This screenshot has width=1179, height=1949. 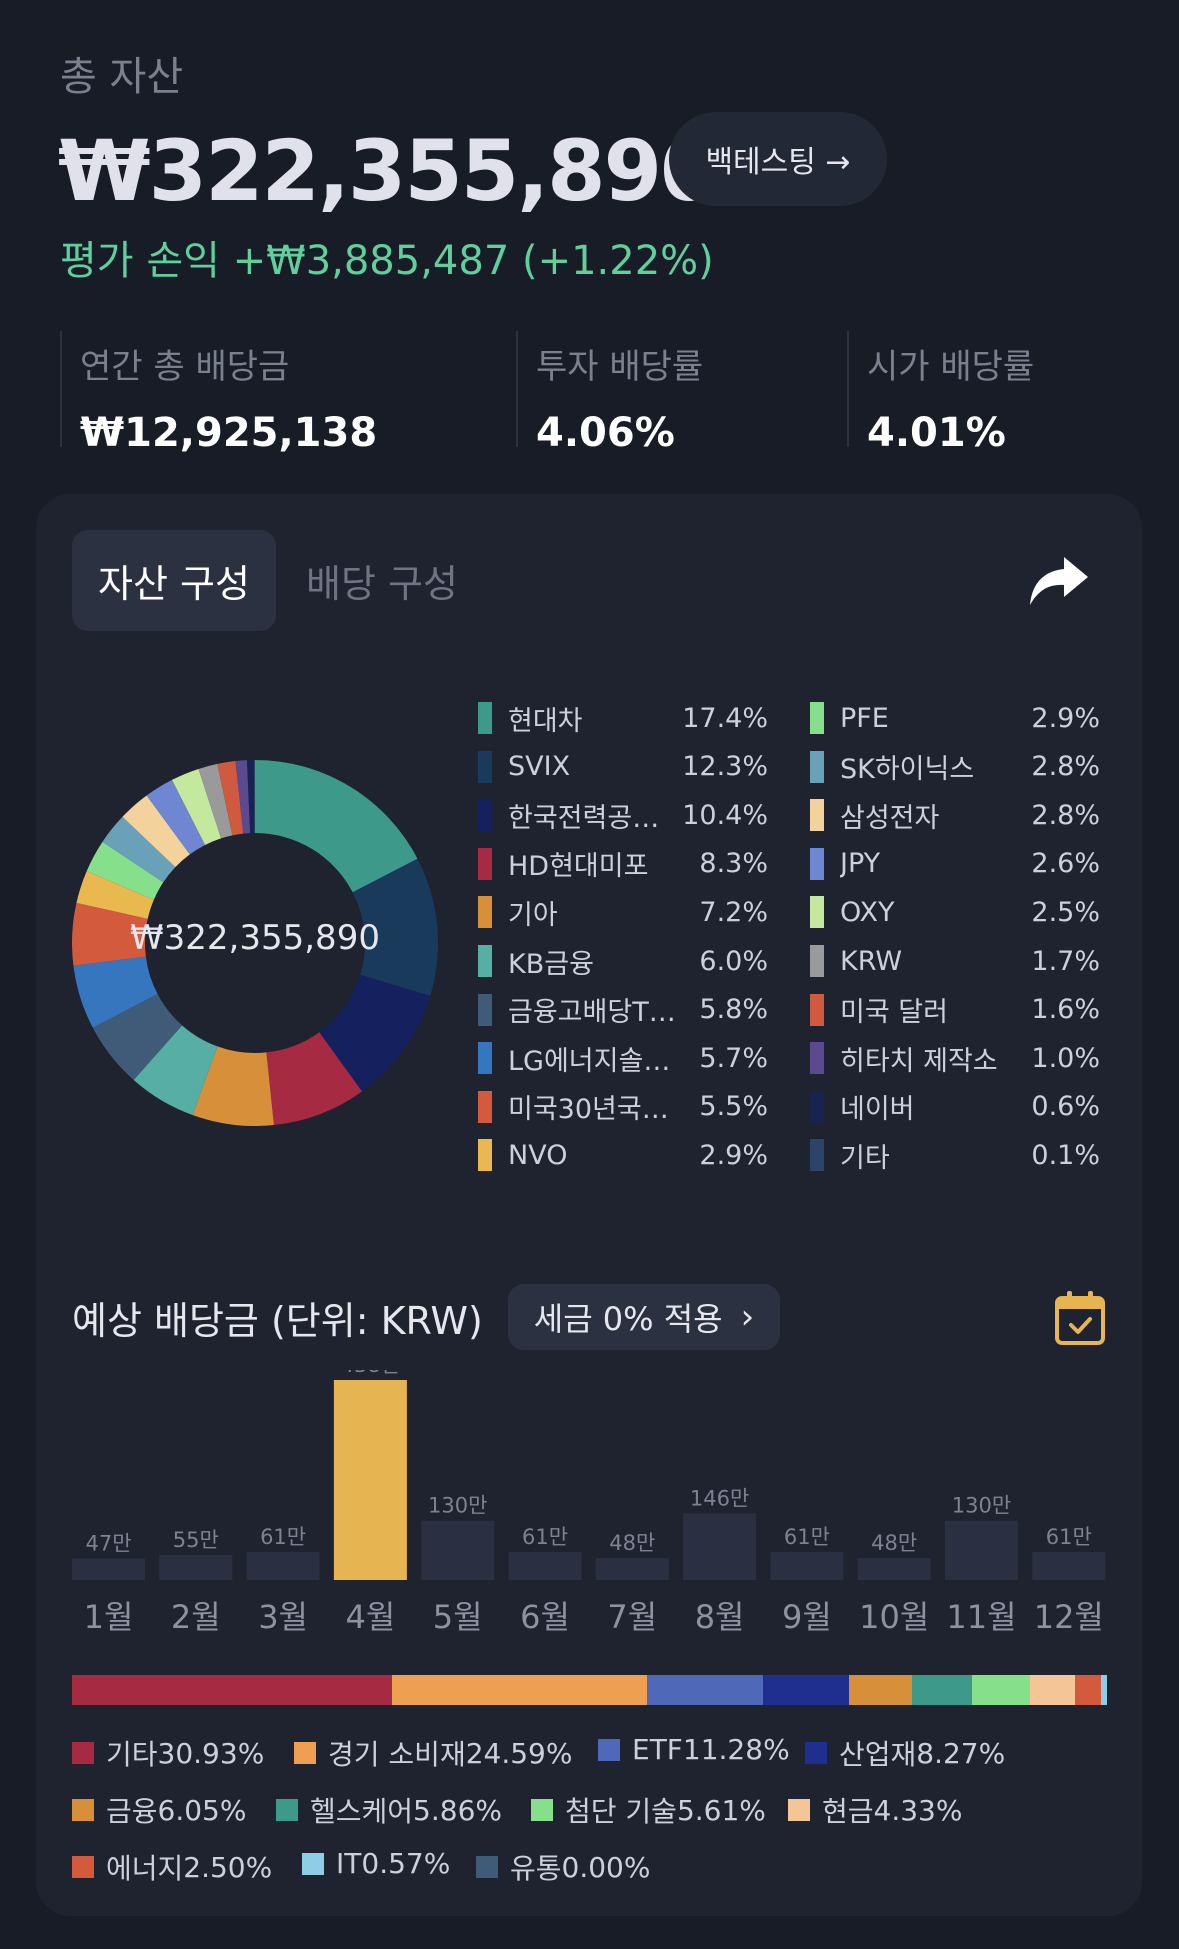 What do you see at coordinates (132, 1754) in the screenshot?
I see `sector-name: 기타` at bounding box center [132, 1754].